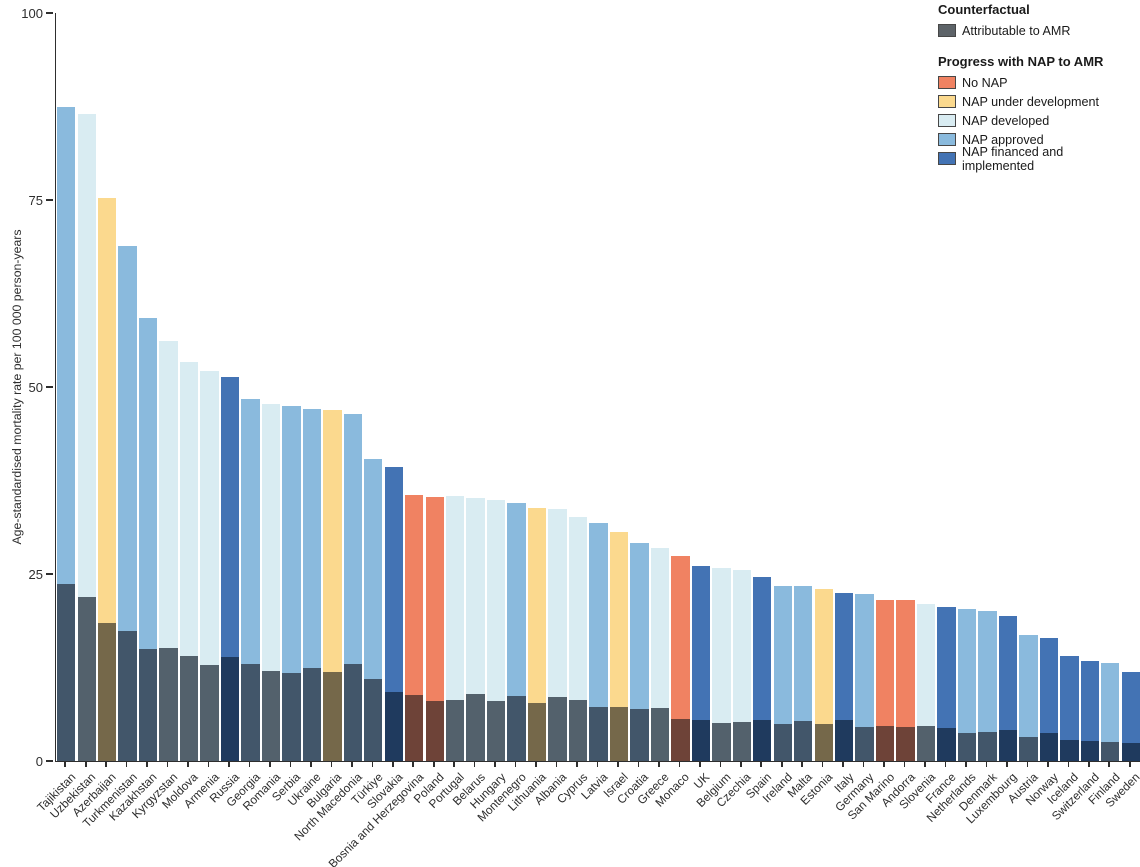 This screenshot has width=1140, height=867. What do you see at coordinates (65, 764) in the screenshot?
I see `x-tick-tajikistan` at bounding box center [65, 764].